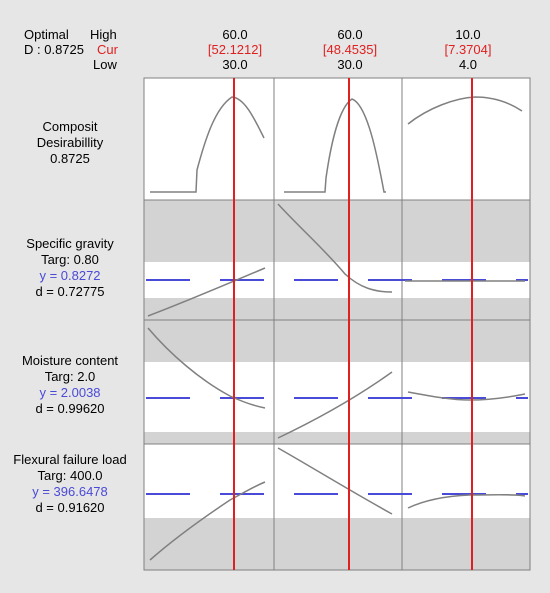  What do you see at coordinates (235, 34) in the screenshot?
I see `factor1-high: 60.0` at bounding box center [235, 34].